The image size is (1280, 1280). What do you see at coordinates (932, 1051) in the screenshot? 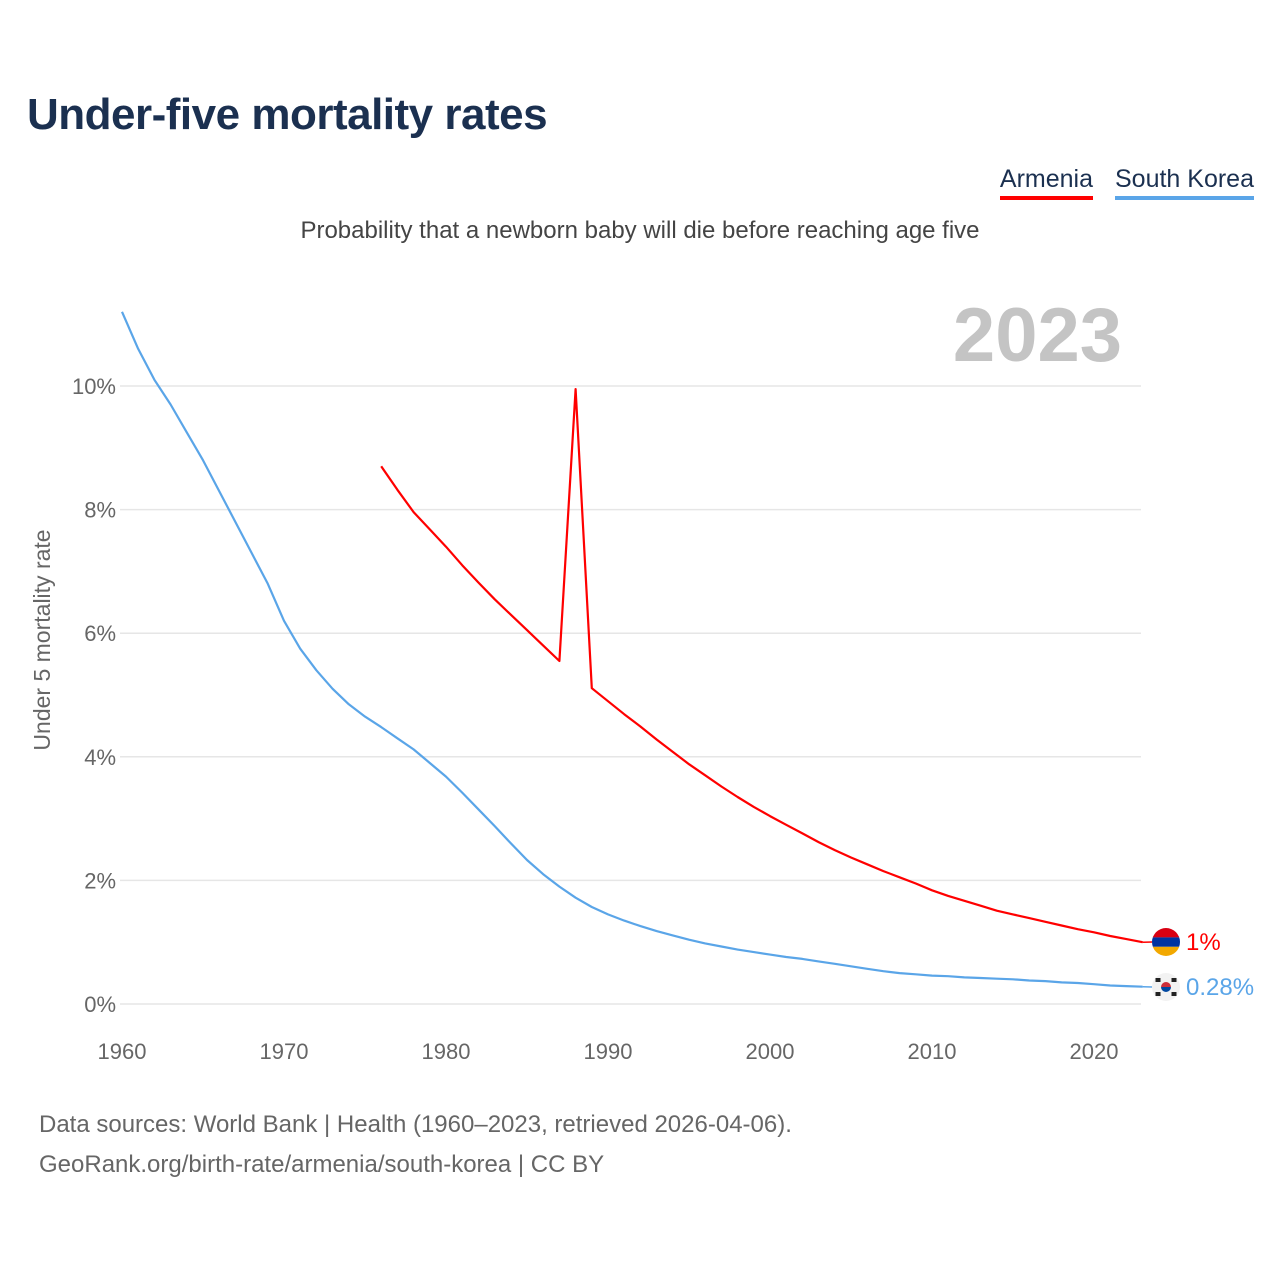
I see `x-tick-label: 2010` at bounding box center [932, 1051].